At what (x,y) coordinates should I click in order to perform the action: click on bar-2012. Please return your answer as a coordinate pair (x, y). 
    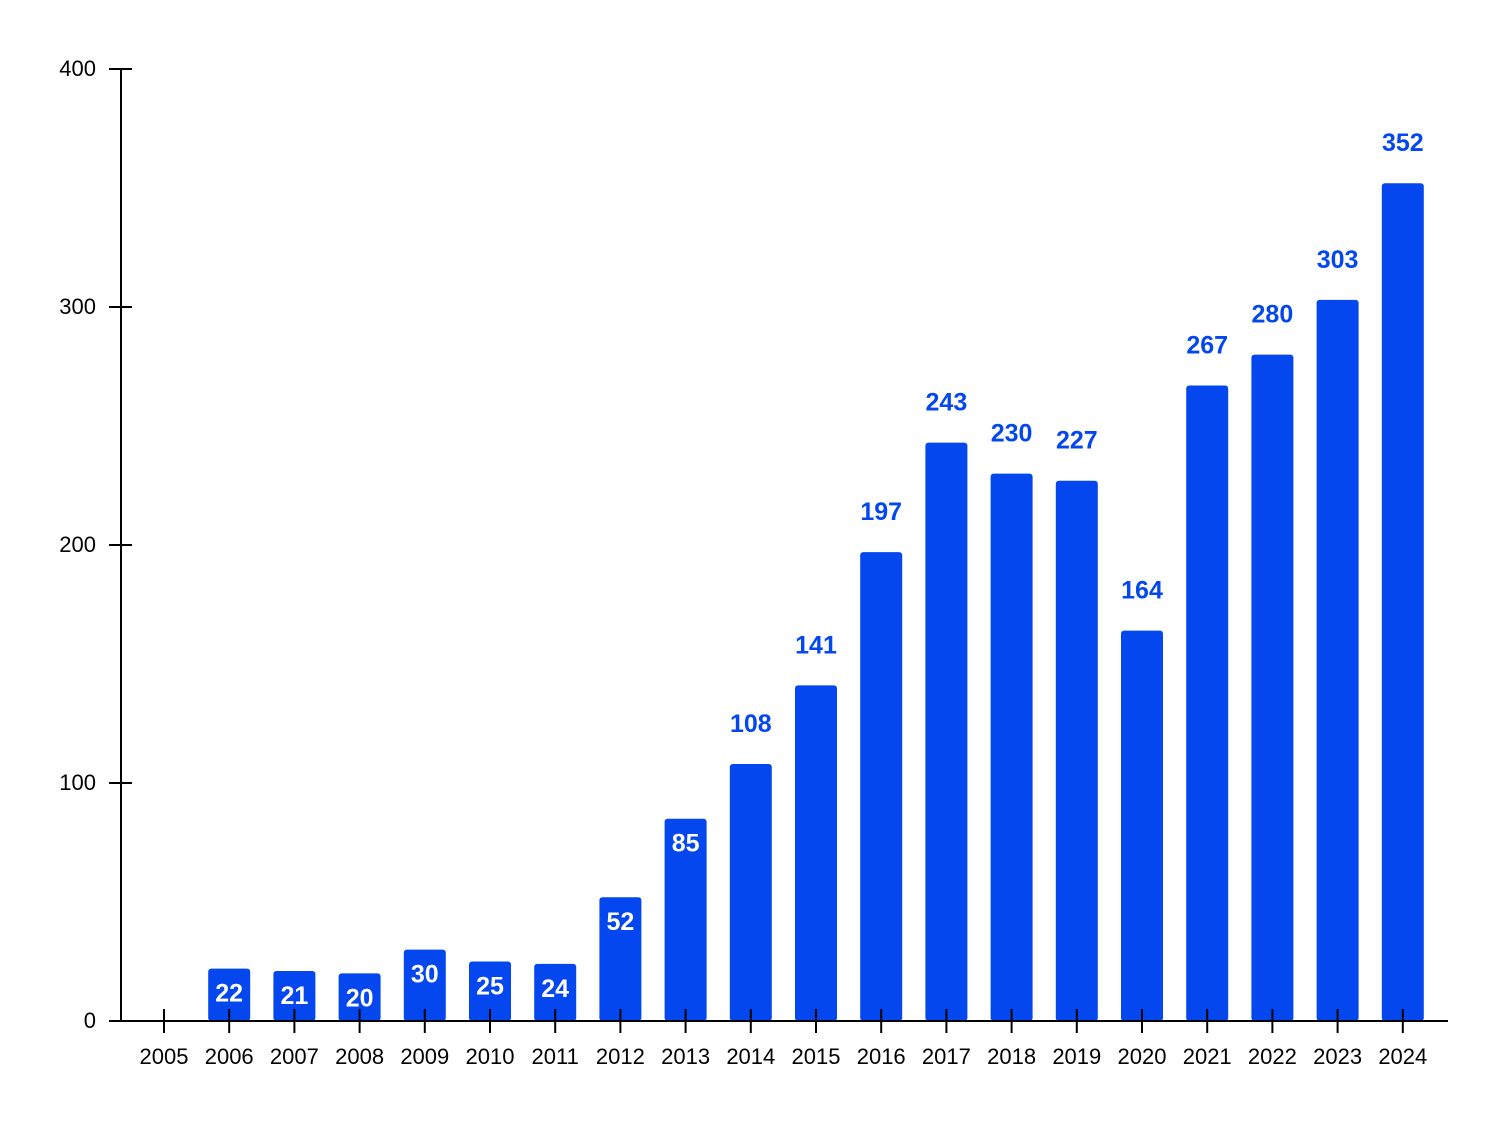
    Looking at the image, I should click on (620, 959).